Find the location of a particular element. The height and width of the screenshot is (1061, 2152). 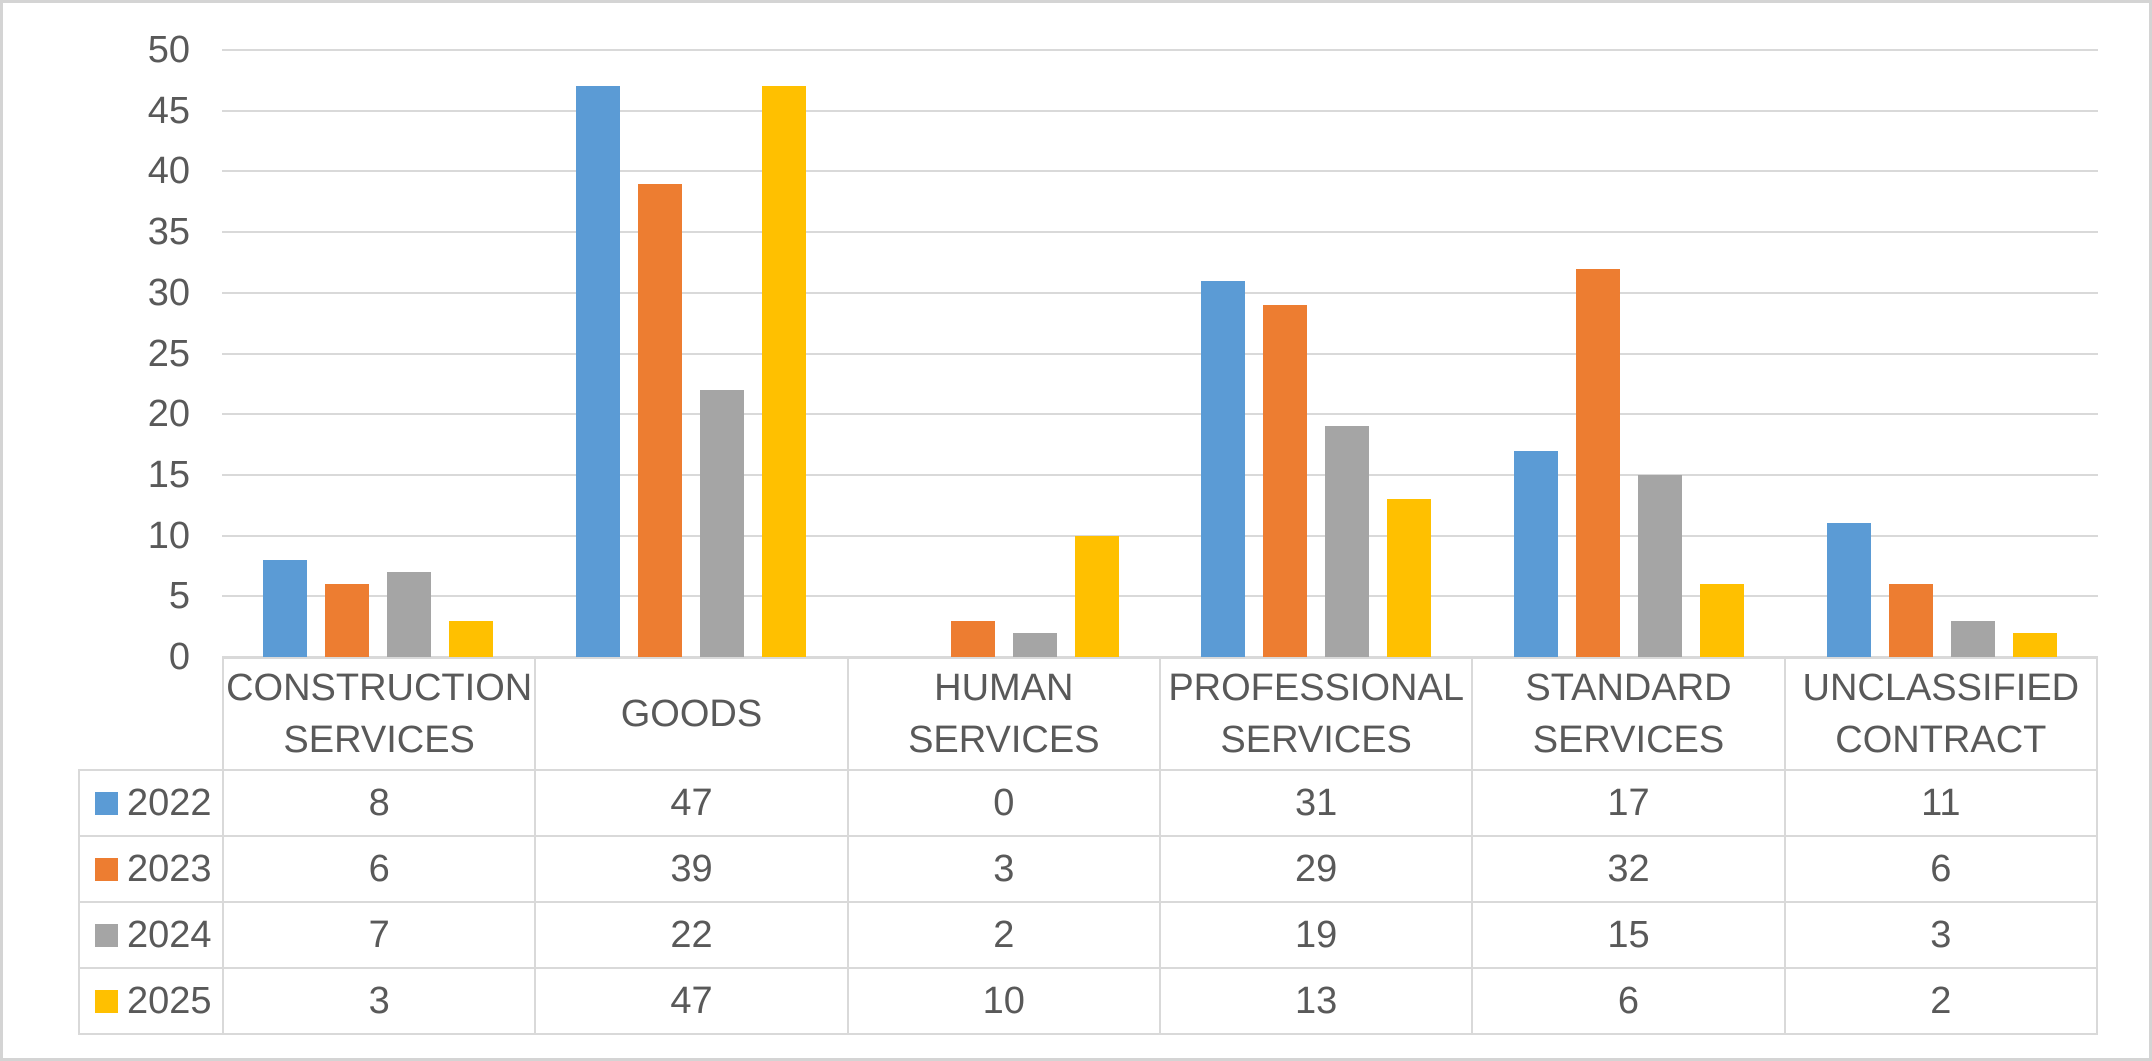

bar-2022-professional-services is located at coordinates (1223, 469).